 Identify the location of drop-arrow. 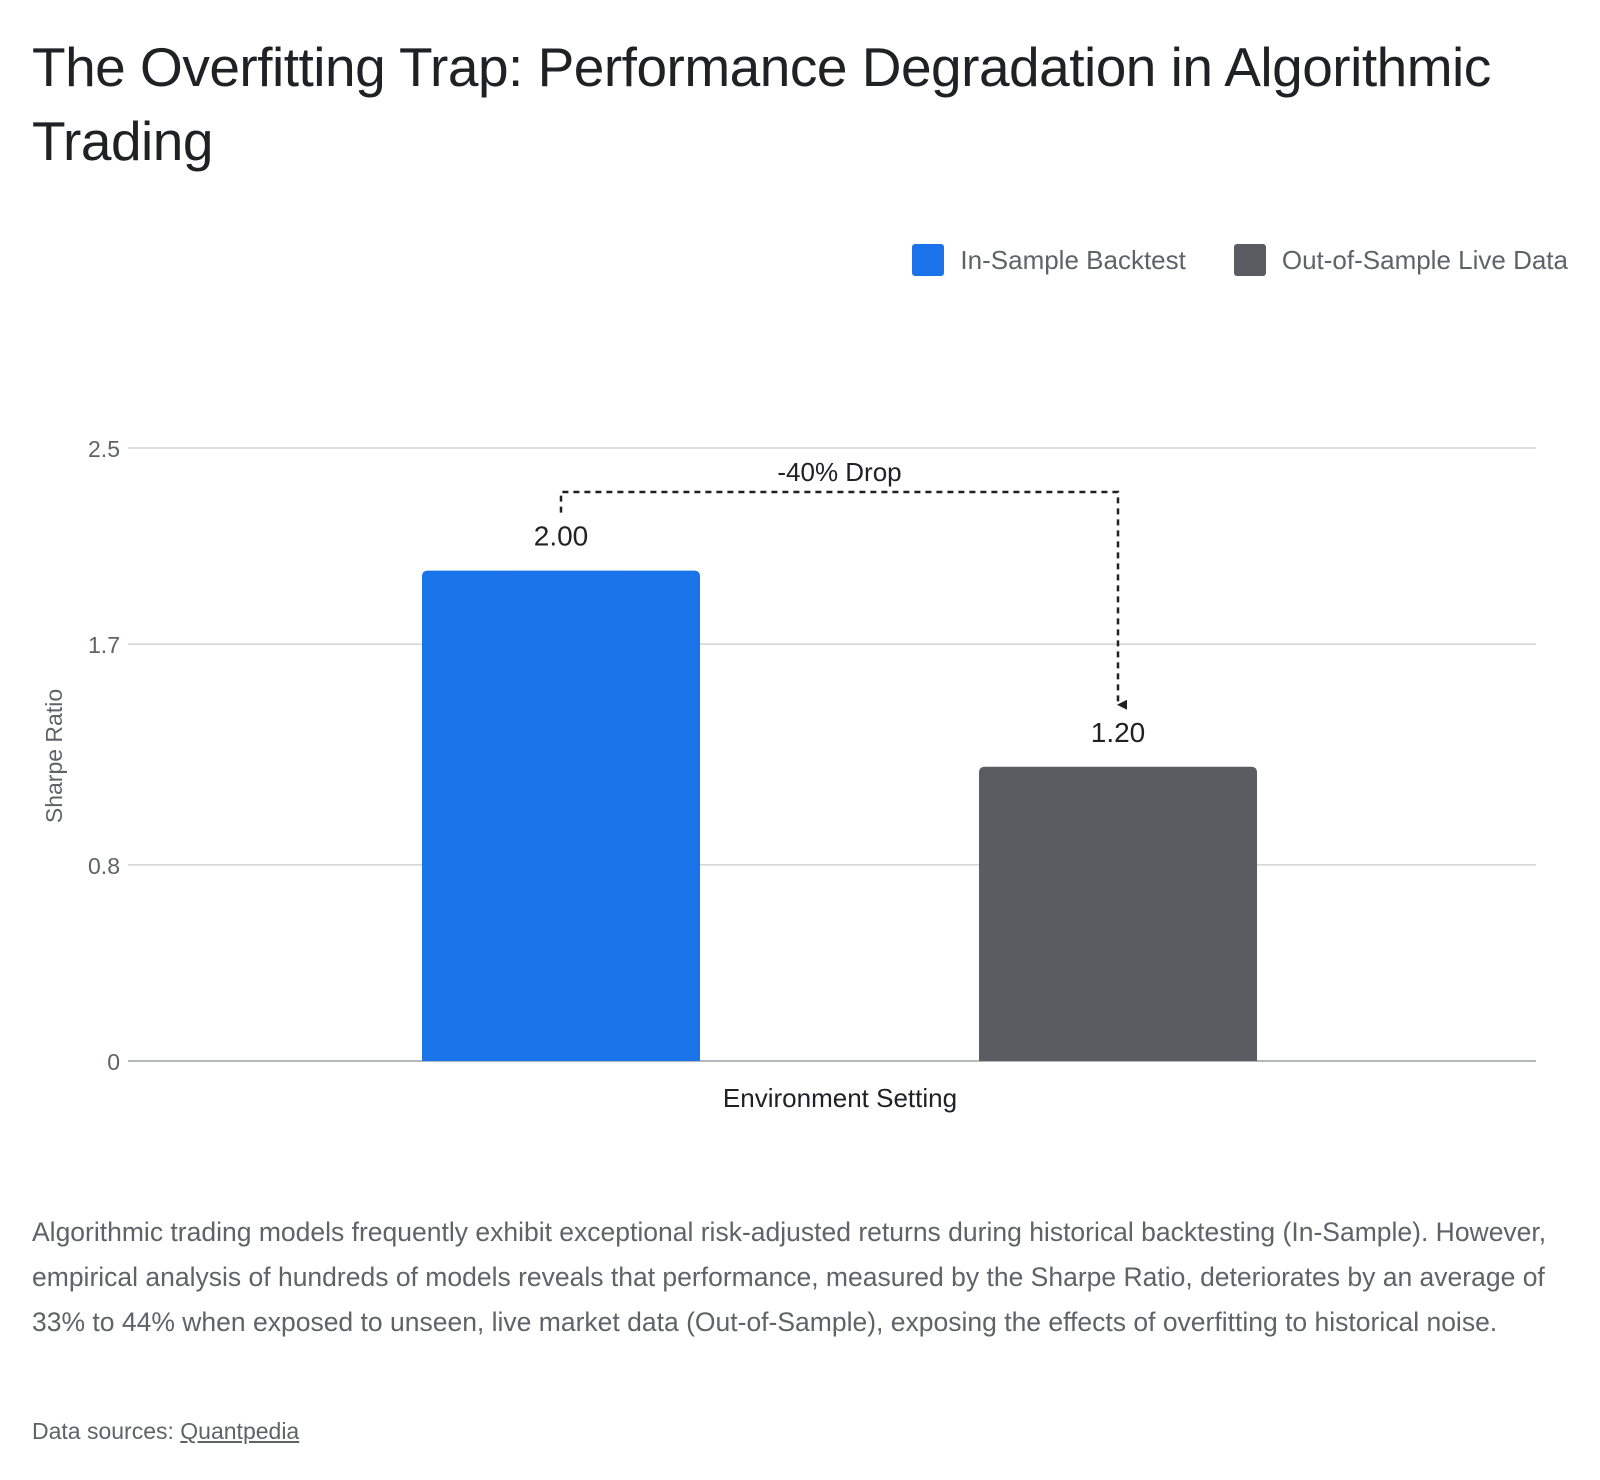
(843, 600).